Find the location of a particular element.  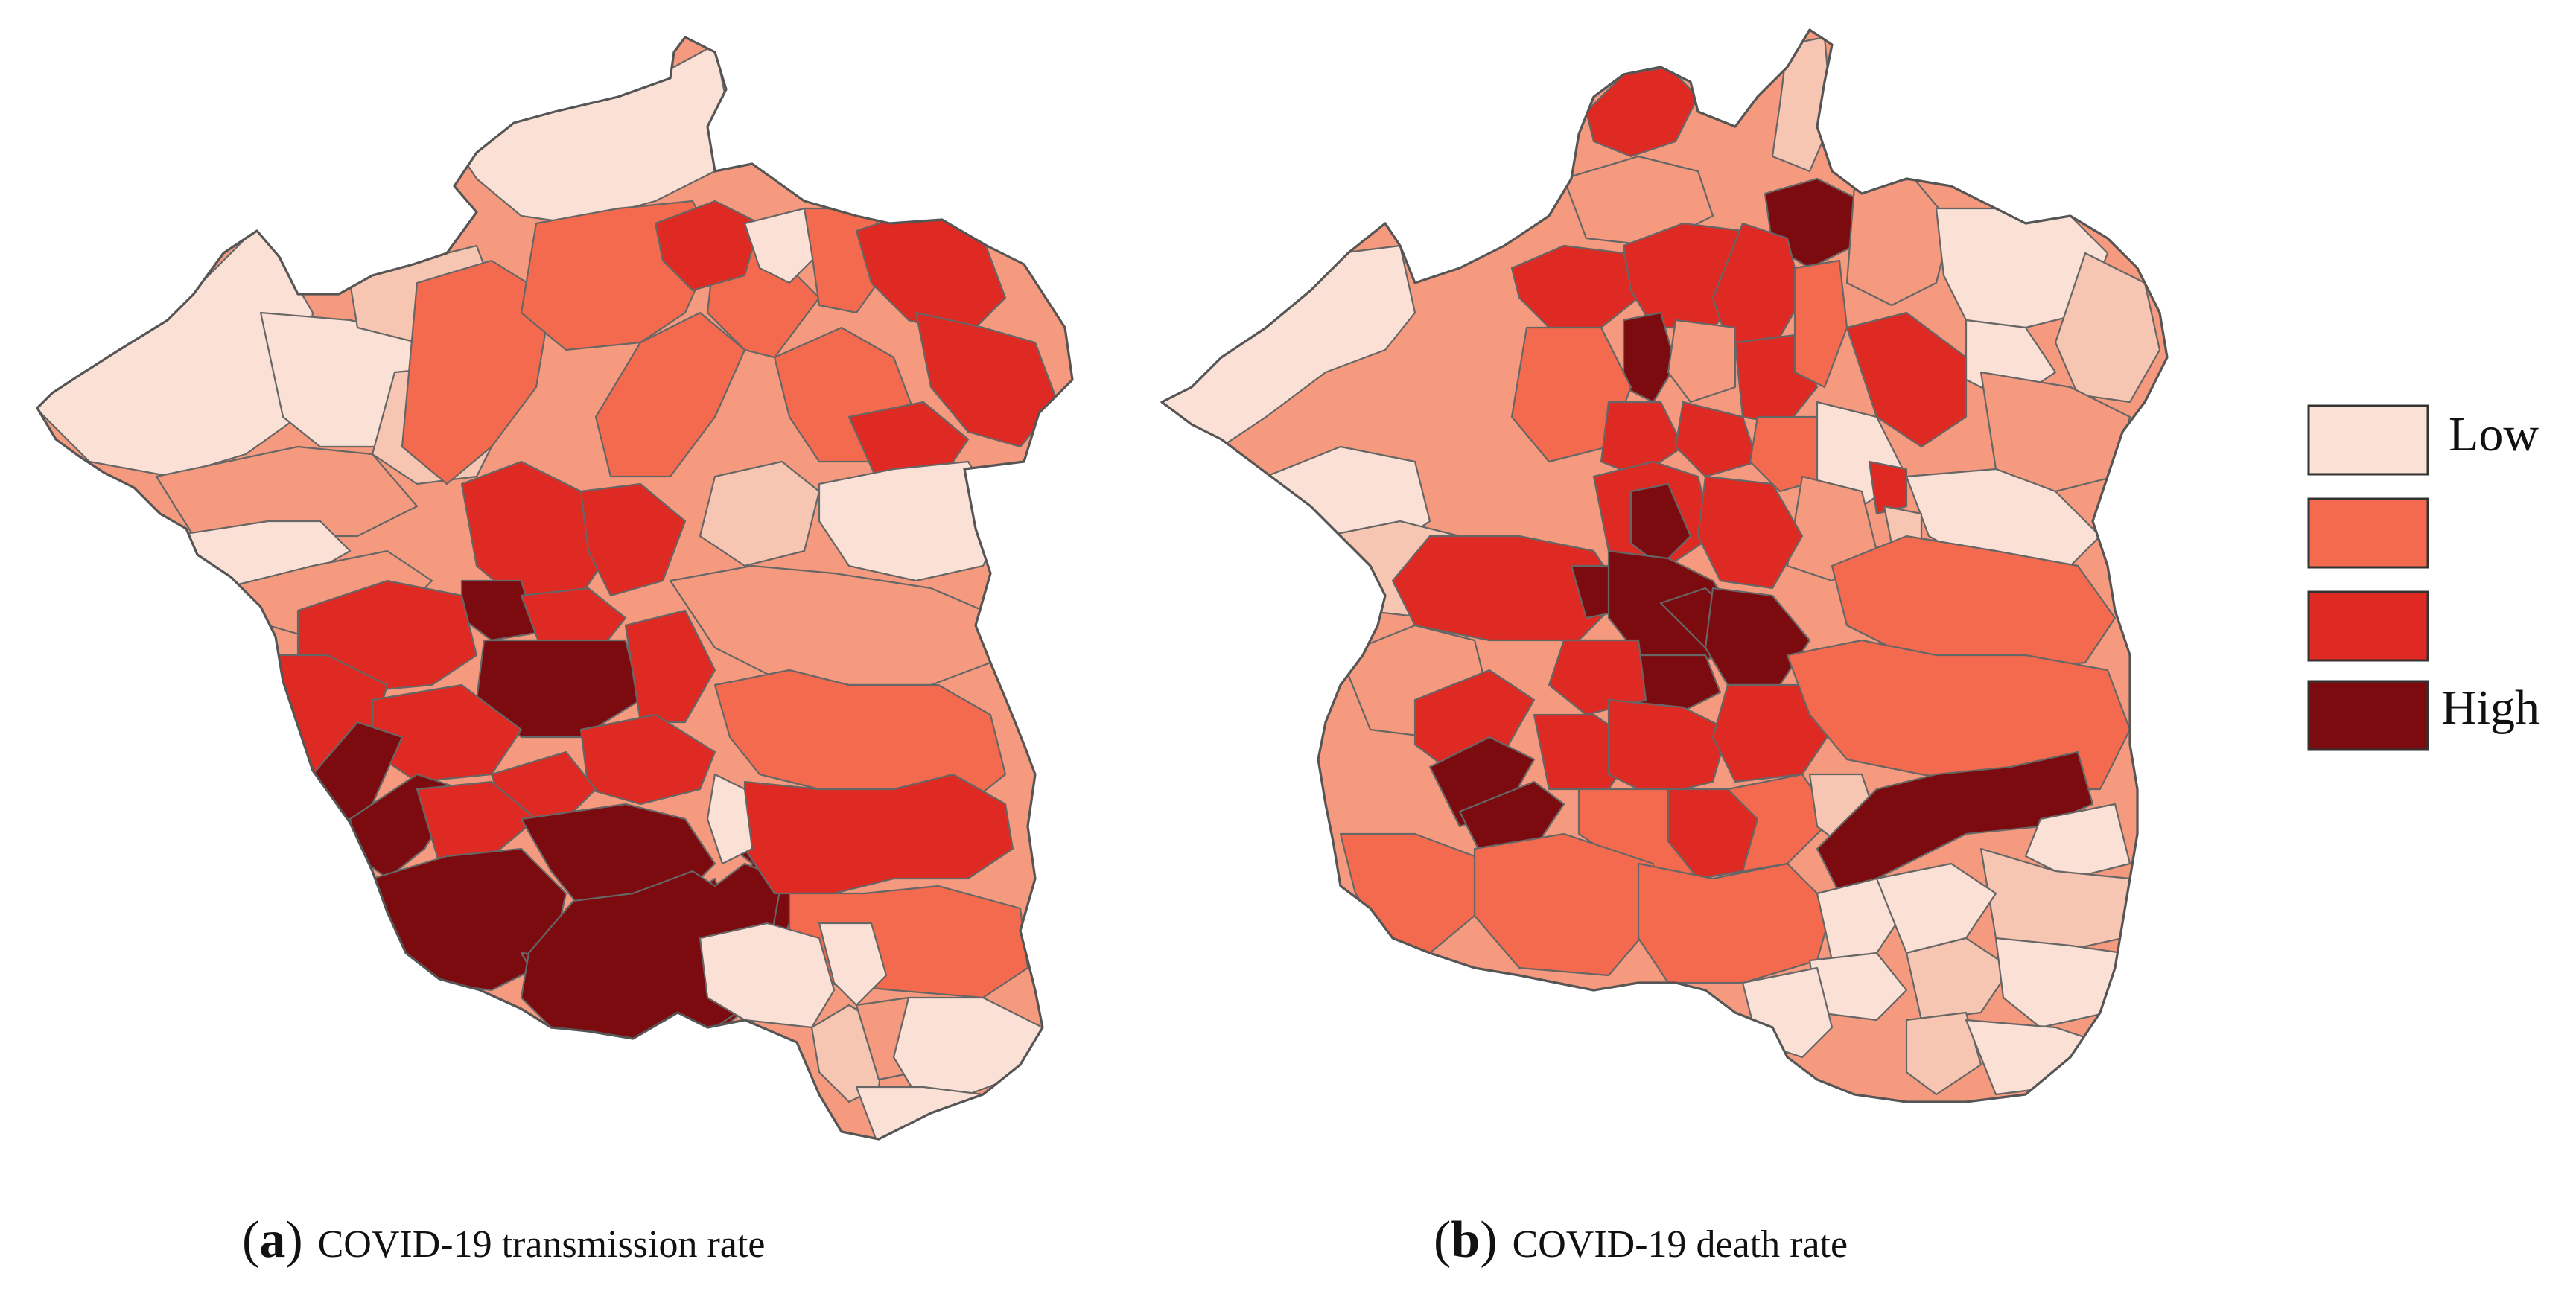

caption-b: (b) COVID-19 death rate is located at coordinates (1641, 1240).